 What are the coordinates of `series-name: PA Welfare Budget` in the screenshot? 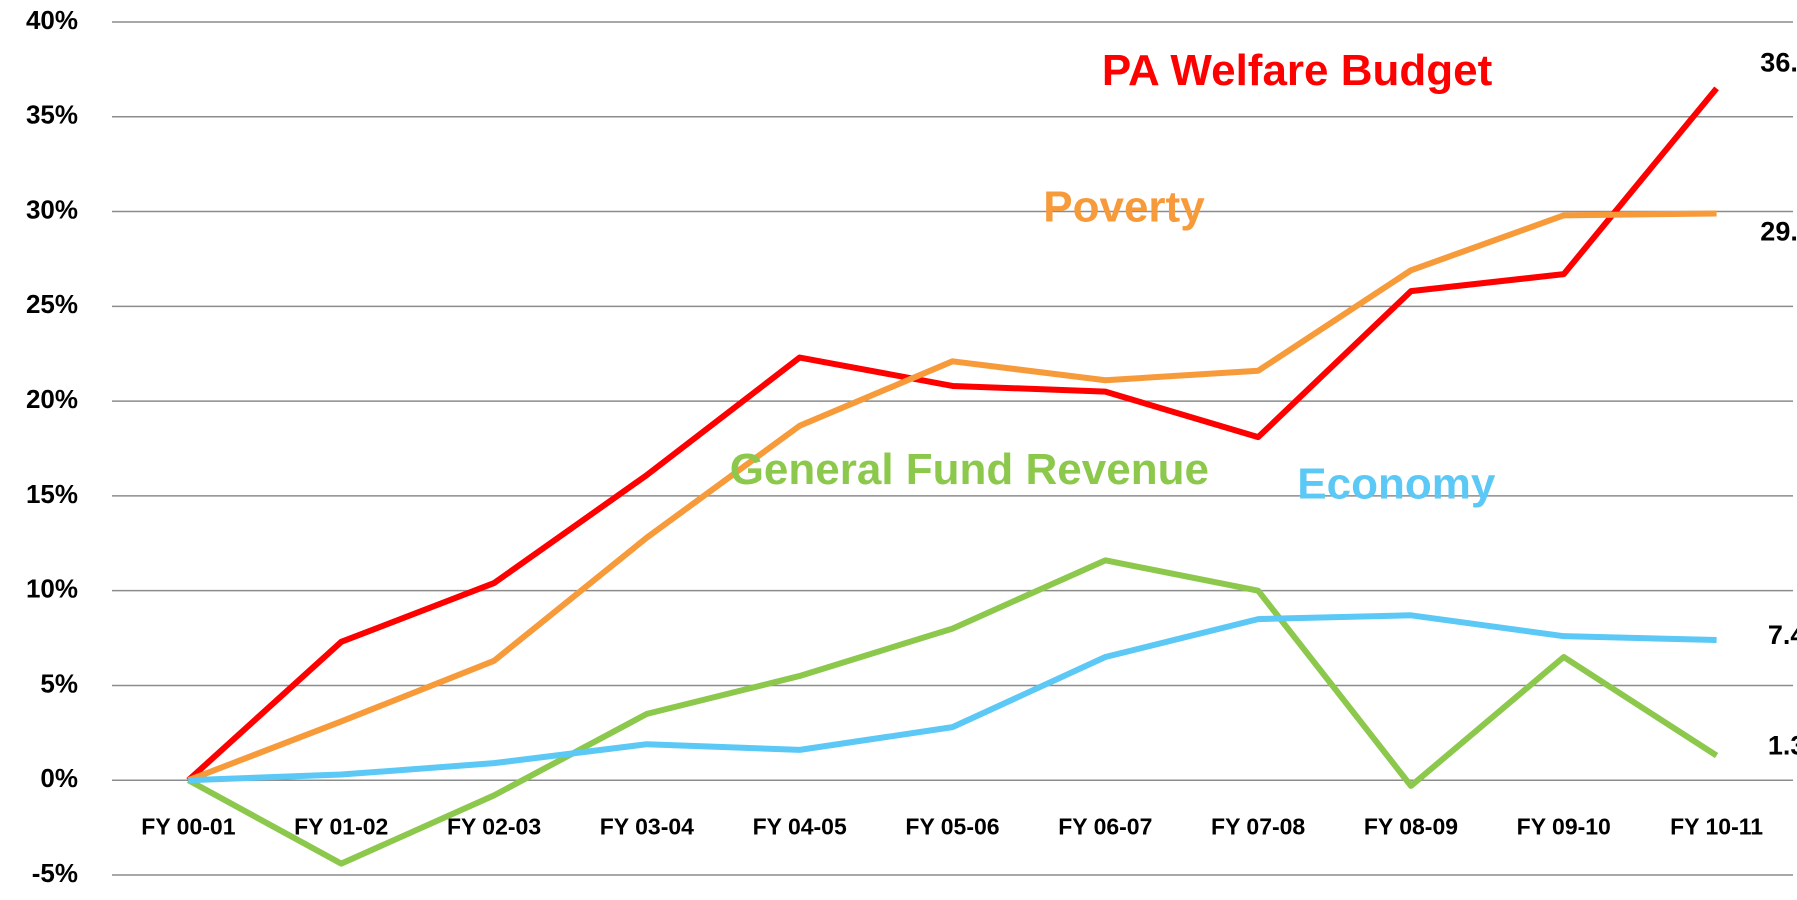 It's located at (1297, 70).